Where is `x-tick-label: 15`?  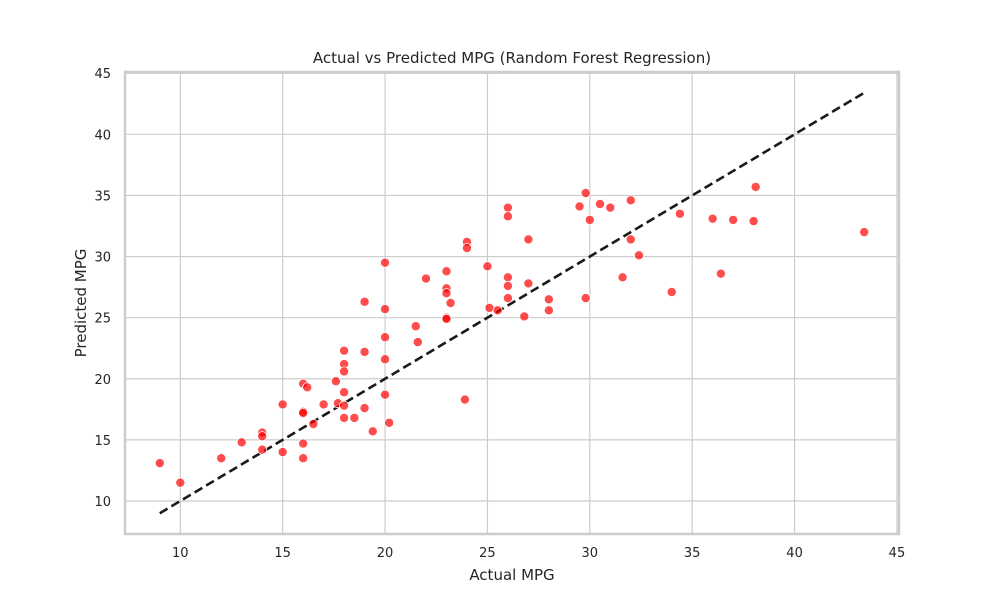 x-tick-label: 15 is located at coordinates (282, 553).